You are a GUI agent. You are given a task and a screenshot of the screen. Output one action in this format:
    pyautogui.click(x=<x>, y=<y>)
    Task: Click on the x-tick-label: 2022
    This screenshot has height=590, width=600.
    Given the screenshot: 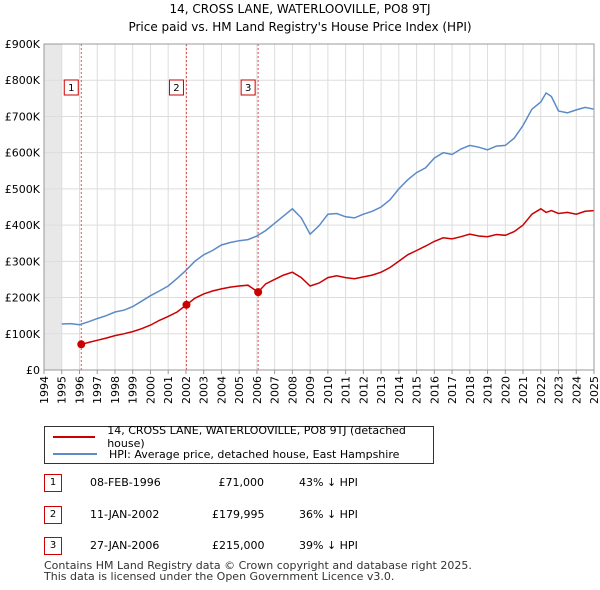 What is the action you would take?
    pyautogui.click(x=541, y=390)
    